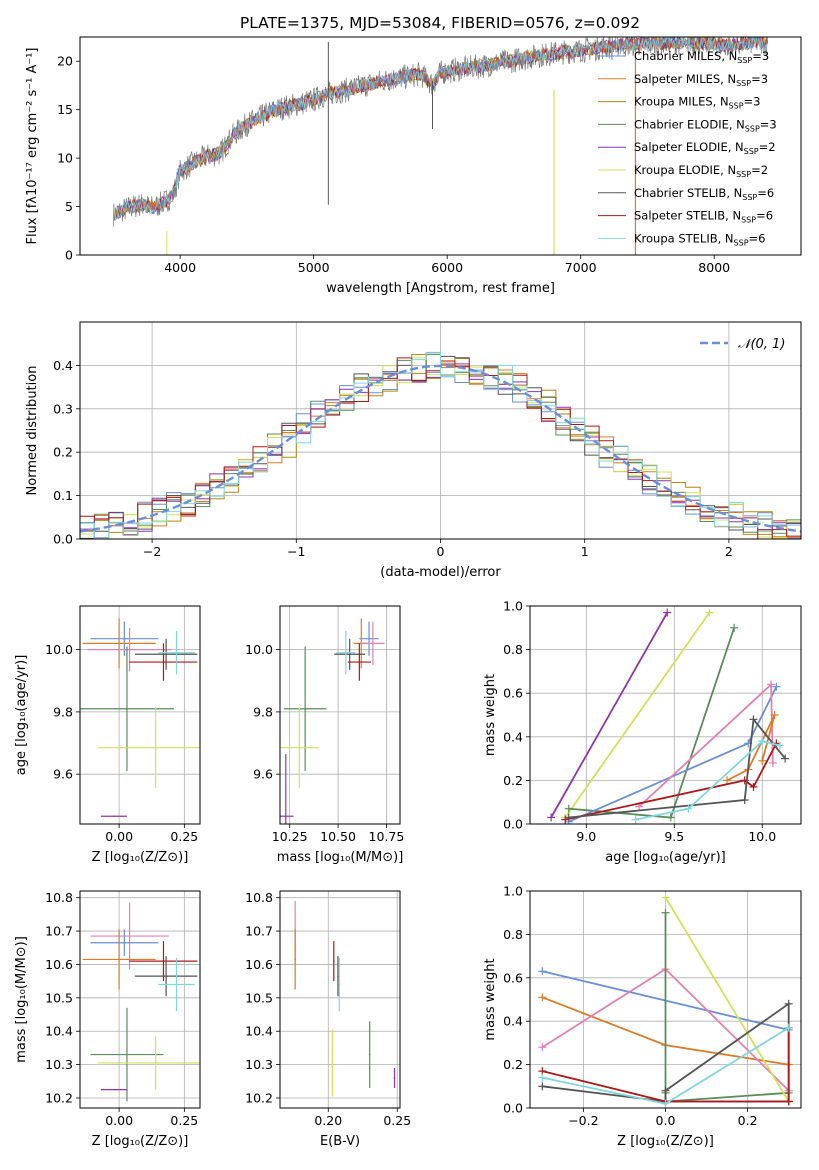  I want to click on y-tick-label: 0.1, so click(63, 495).